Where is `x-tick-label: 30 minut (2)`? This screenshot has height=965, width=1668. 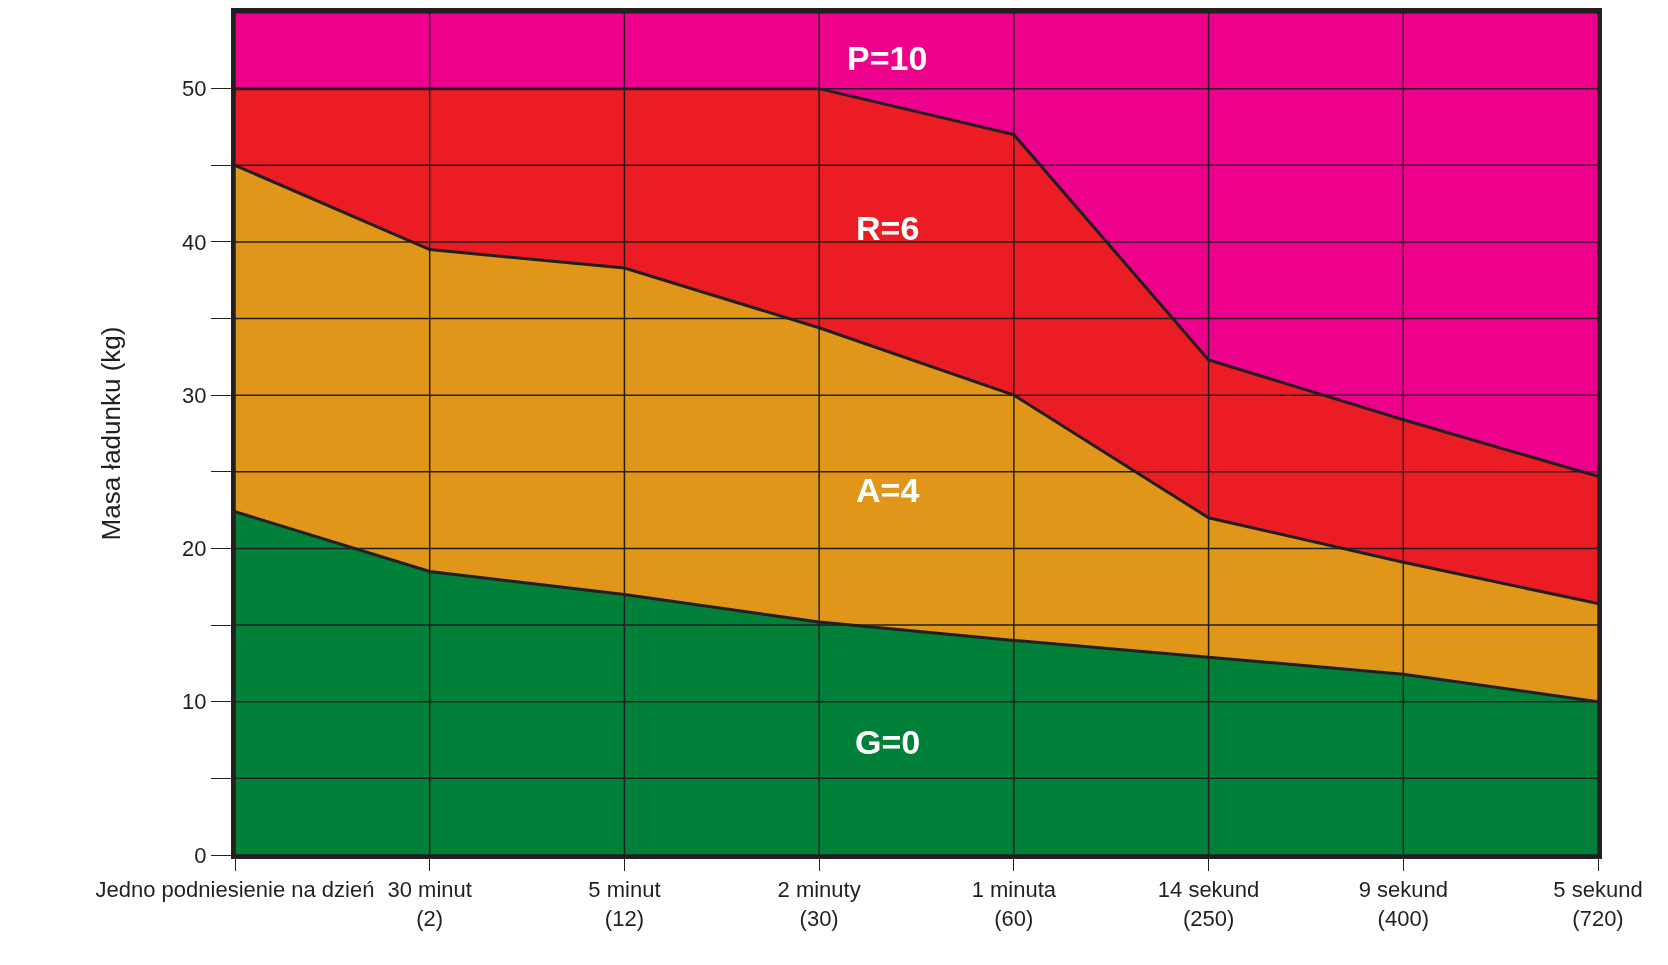
x-tick-label: 30 minut (2) is located at coordinates (429, 904).